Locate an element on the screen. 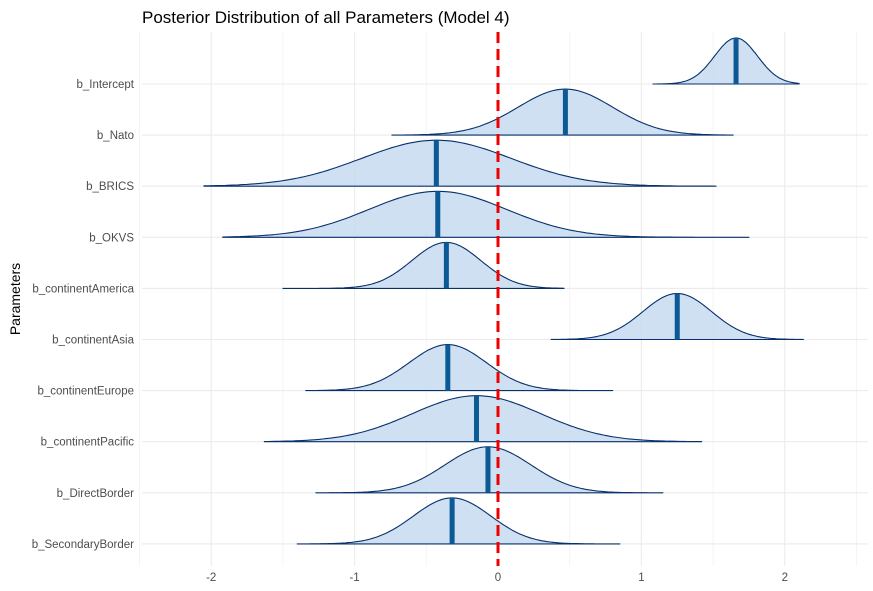 This screenshot has height=591, width=873. y-tick-label: b_Nato is located at coordinates (115, 136).